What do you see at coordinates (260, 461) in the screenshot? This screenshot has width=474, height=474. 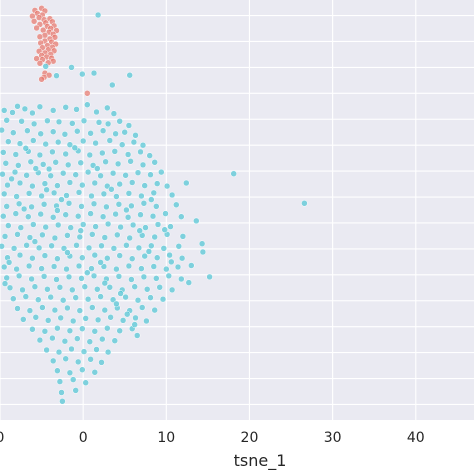 I see `x-axis-label: tsne_1` at bounding box center [260, 461].